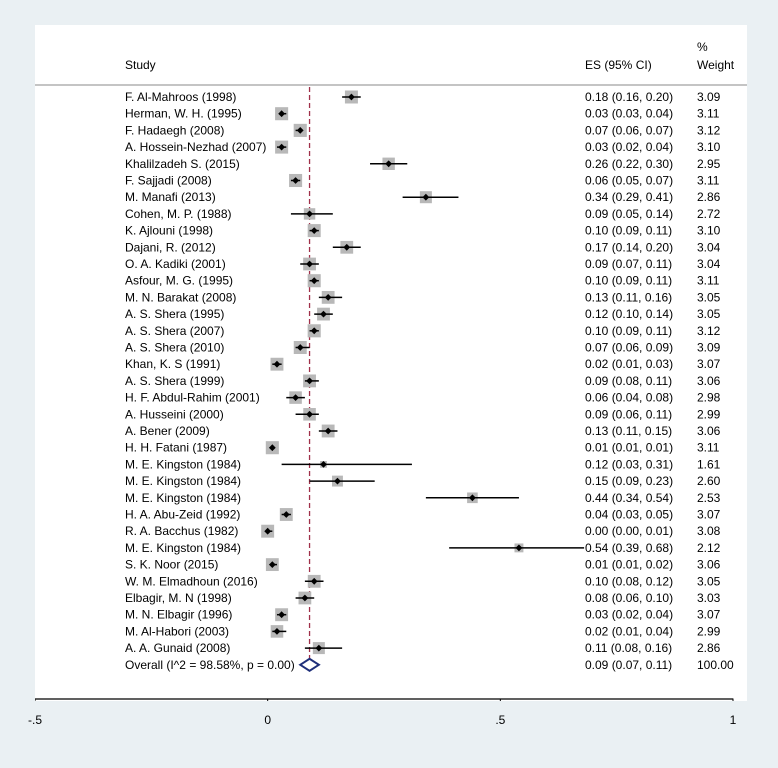 The image size is (778, 768). What do you see at coordinates (179, 281) in the screenshot?
I see `study-label: Asfour, M. G. (1995)` at bounding box center [179, 281].